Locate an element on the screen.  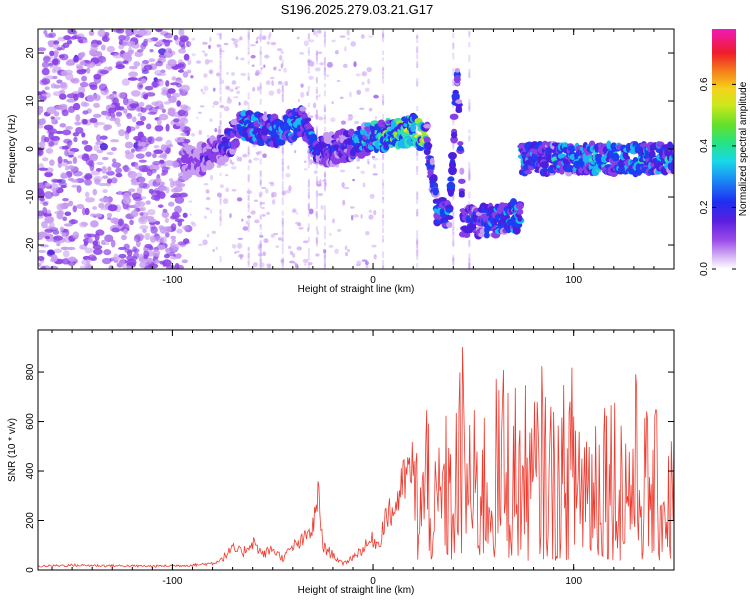
colorbar-tick-label: 0.4 is located at coordinates (704, 146).